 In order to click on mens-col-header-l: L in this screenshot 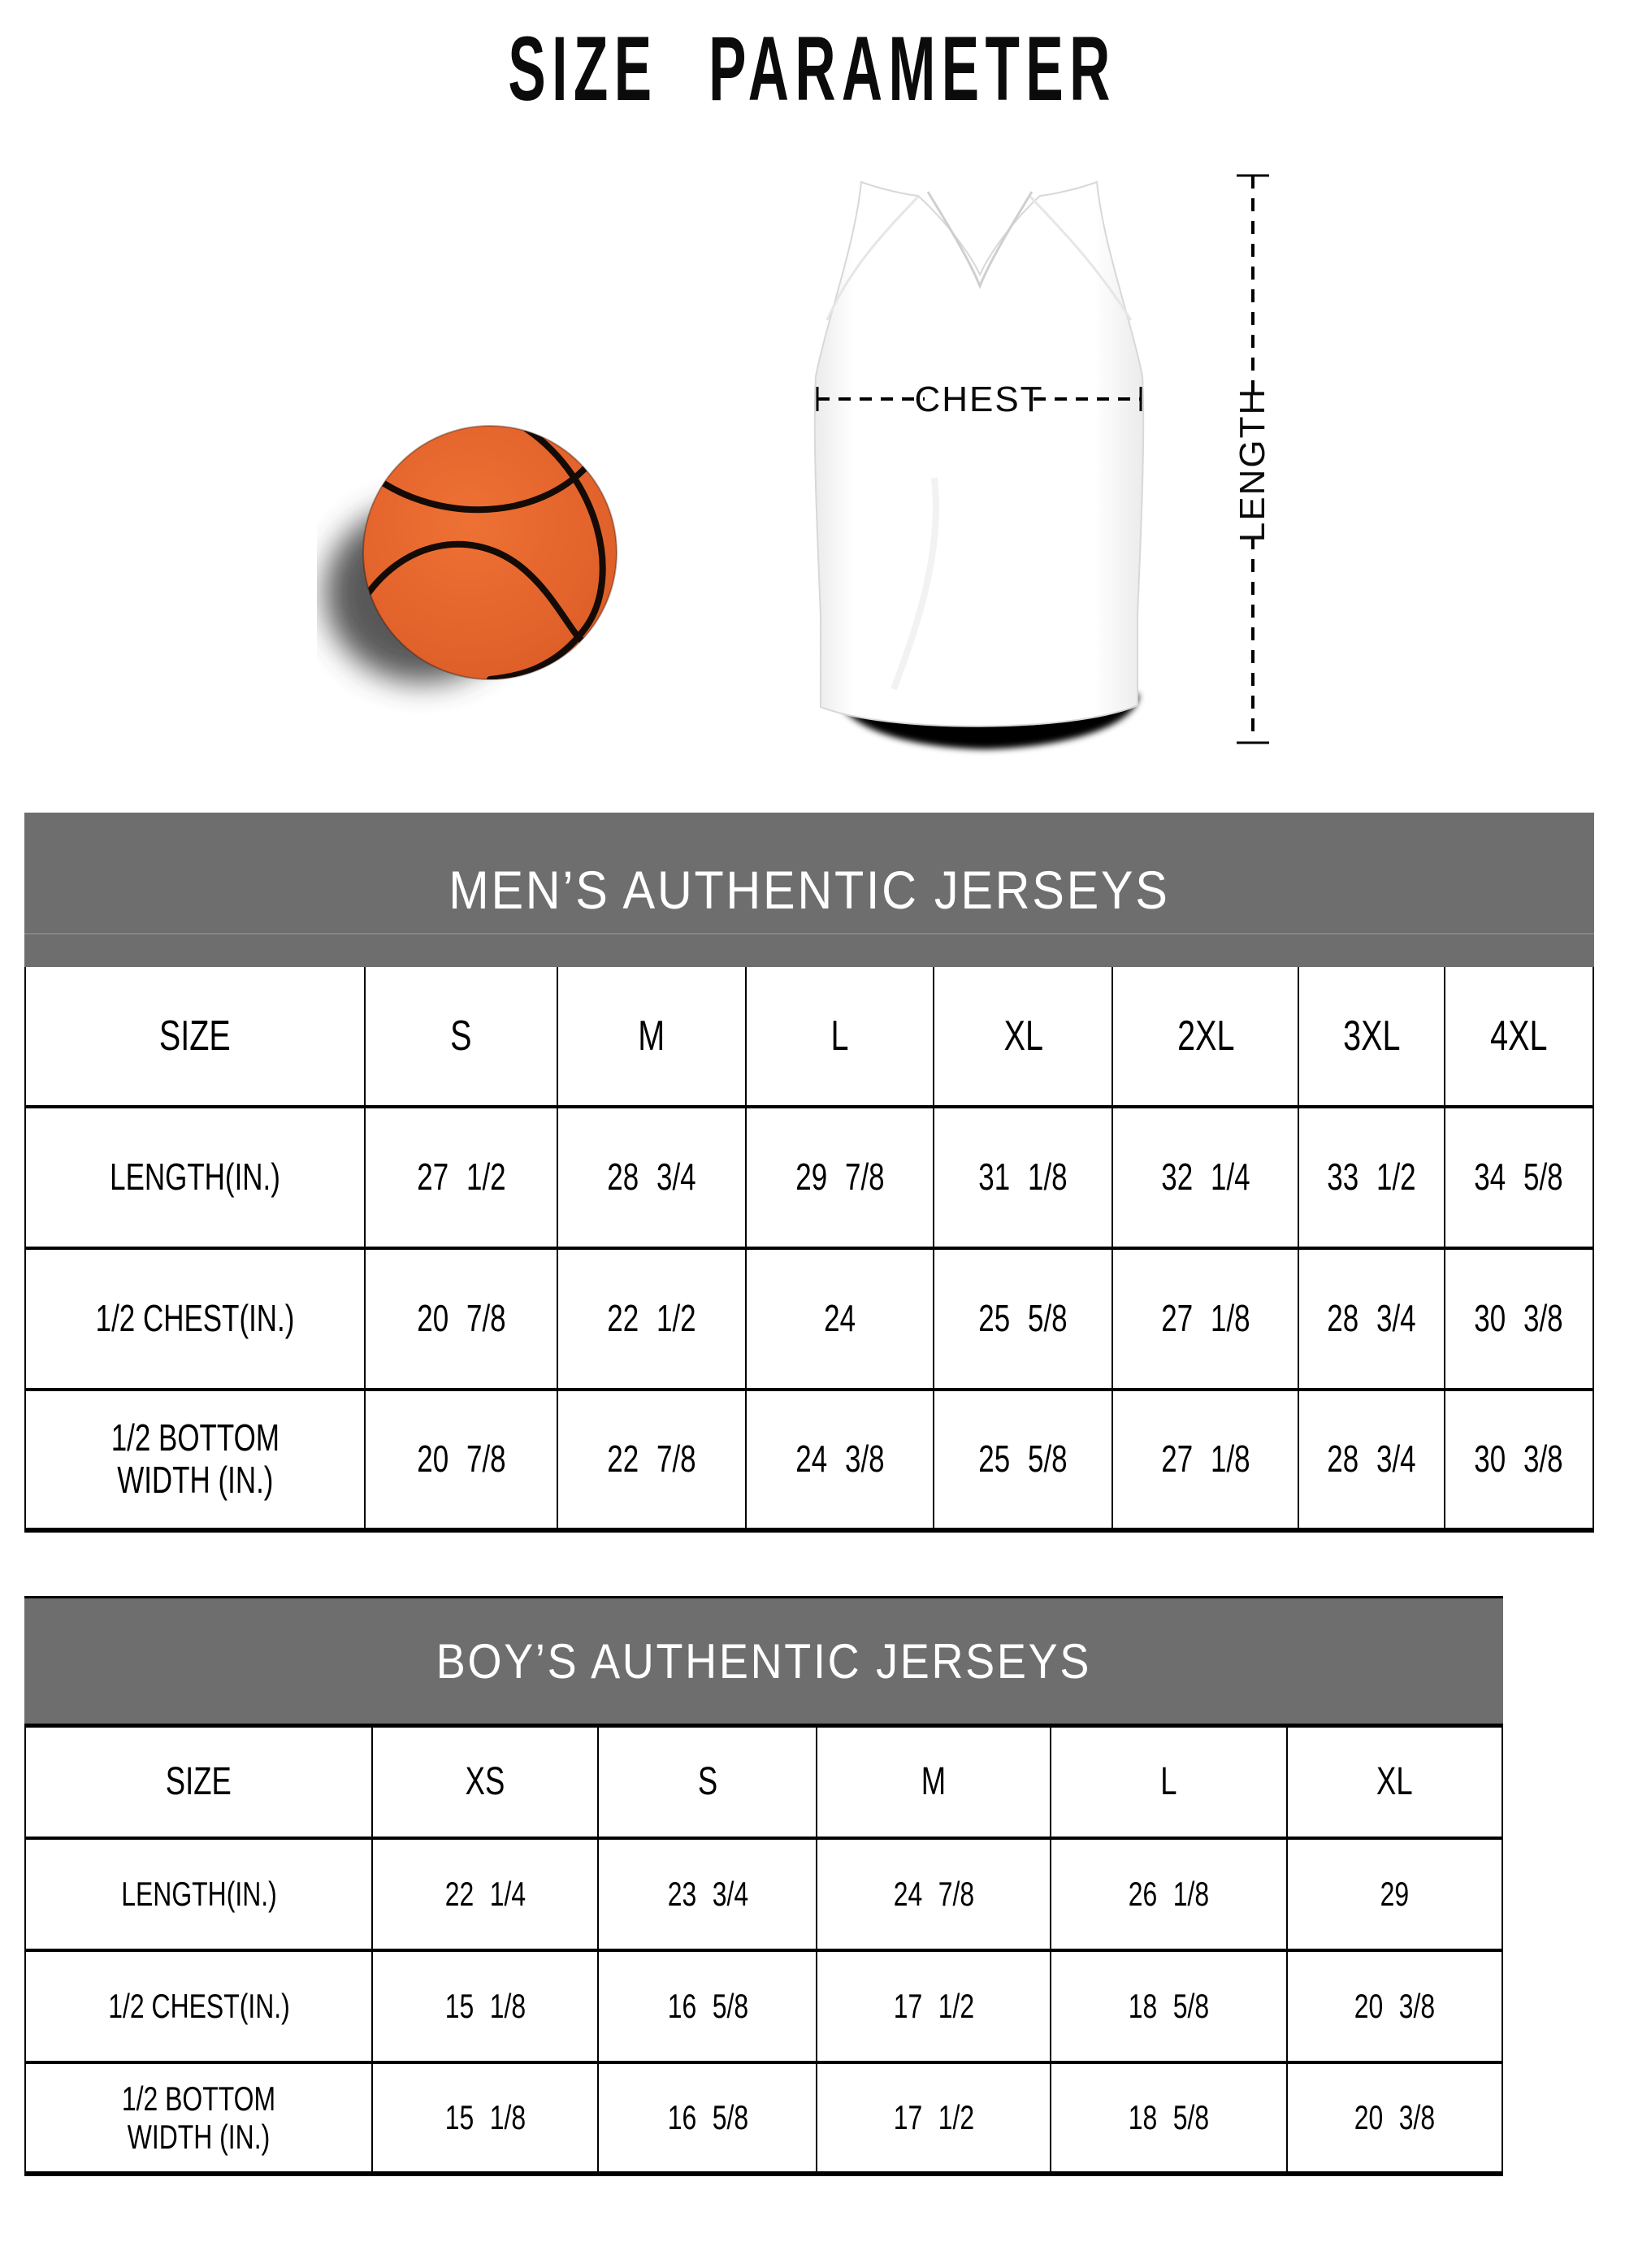, I will do `click(841, 1037)`.